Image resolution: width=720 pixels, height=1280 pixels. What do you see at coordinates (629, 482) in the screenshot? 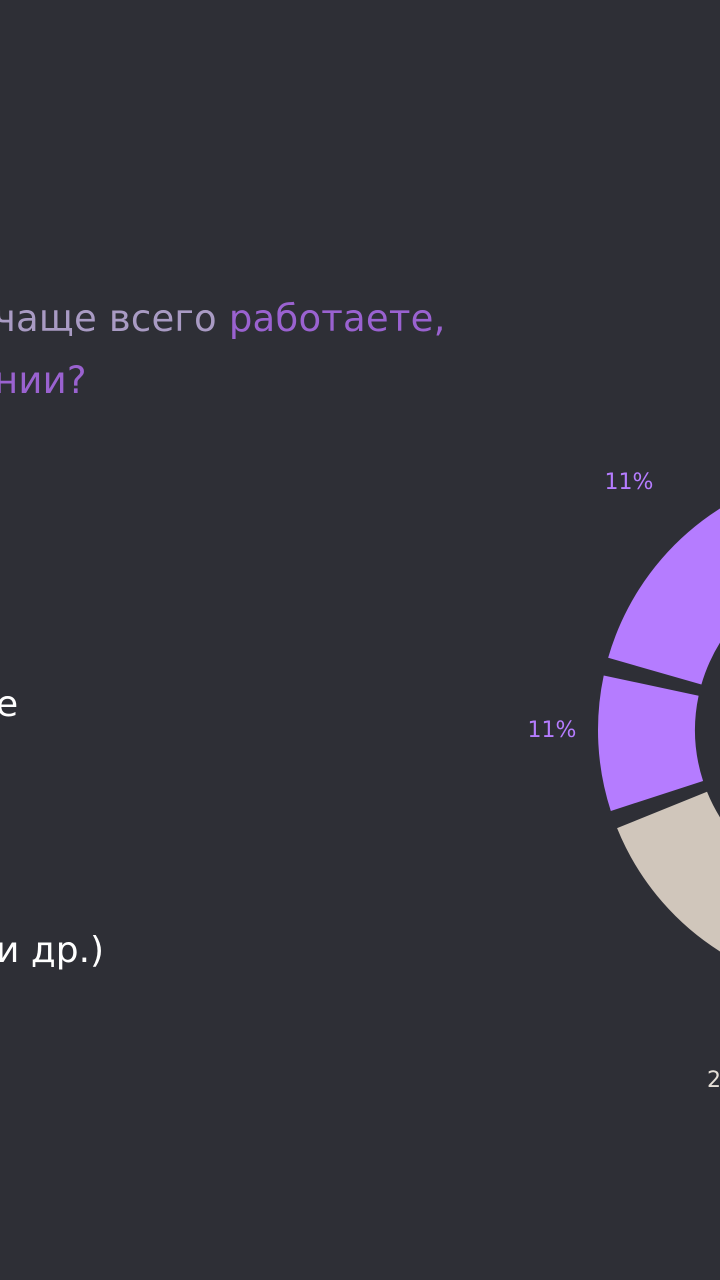
I see `slice-label-1: 11%` at bounding box center [629, 482].